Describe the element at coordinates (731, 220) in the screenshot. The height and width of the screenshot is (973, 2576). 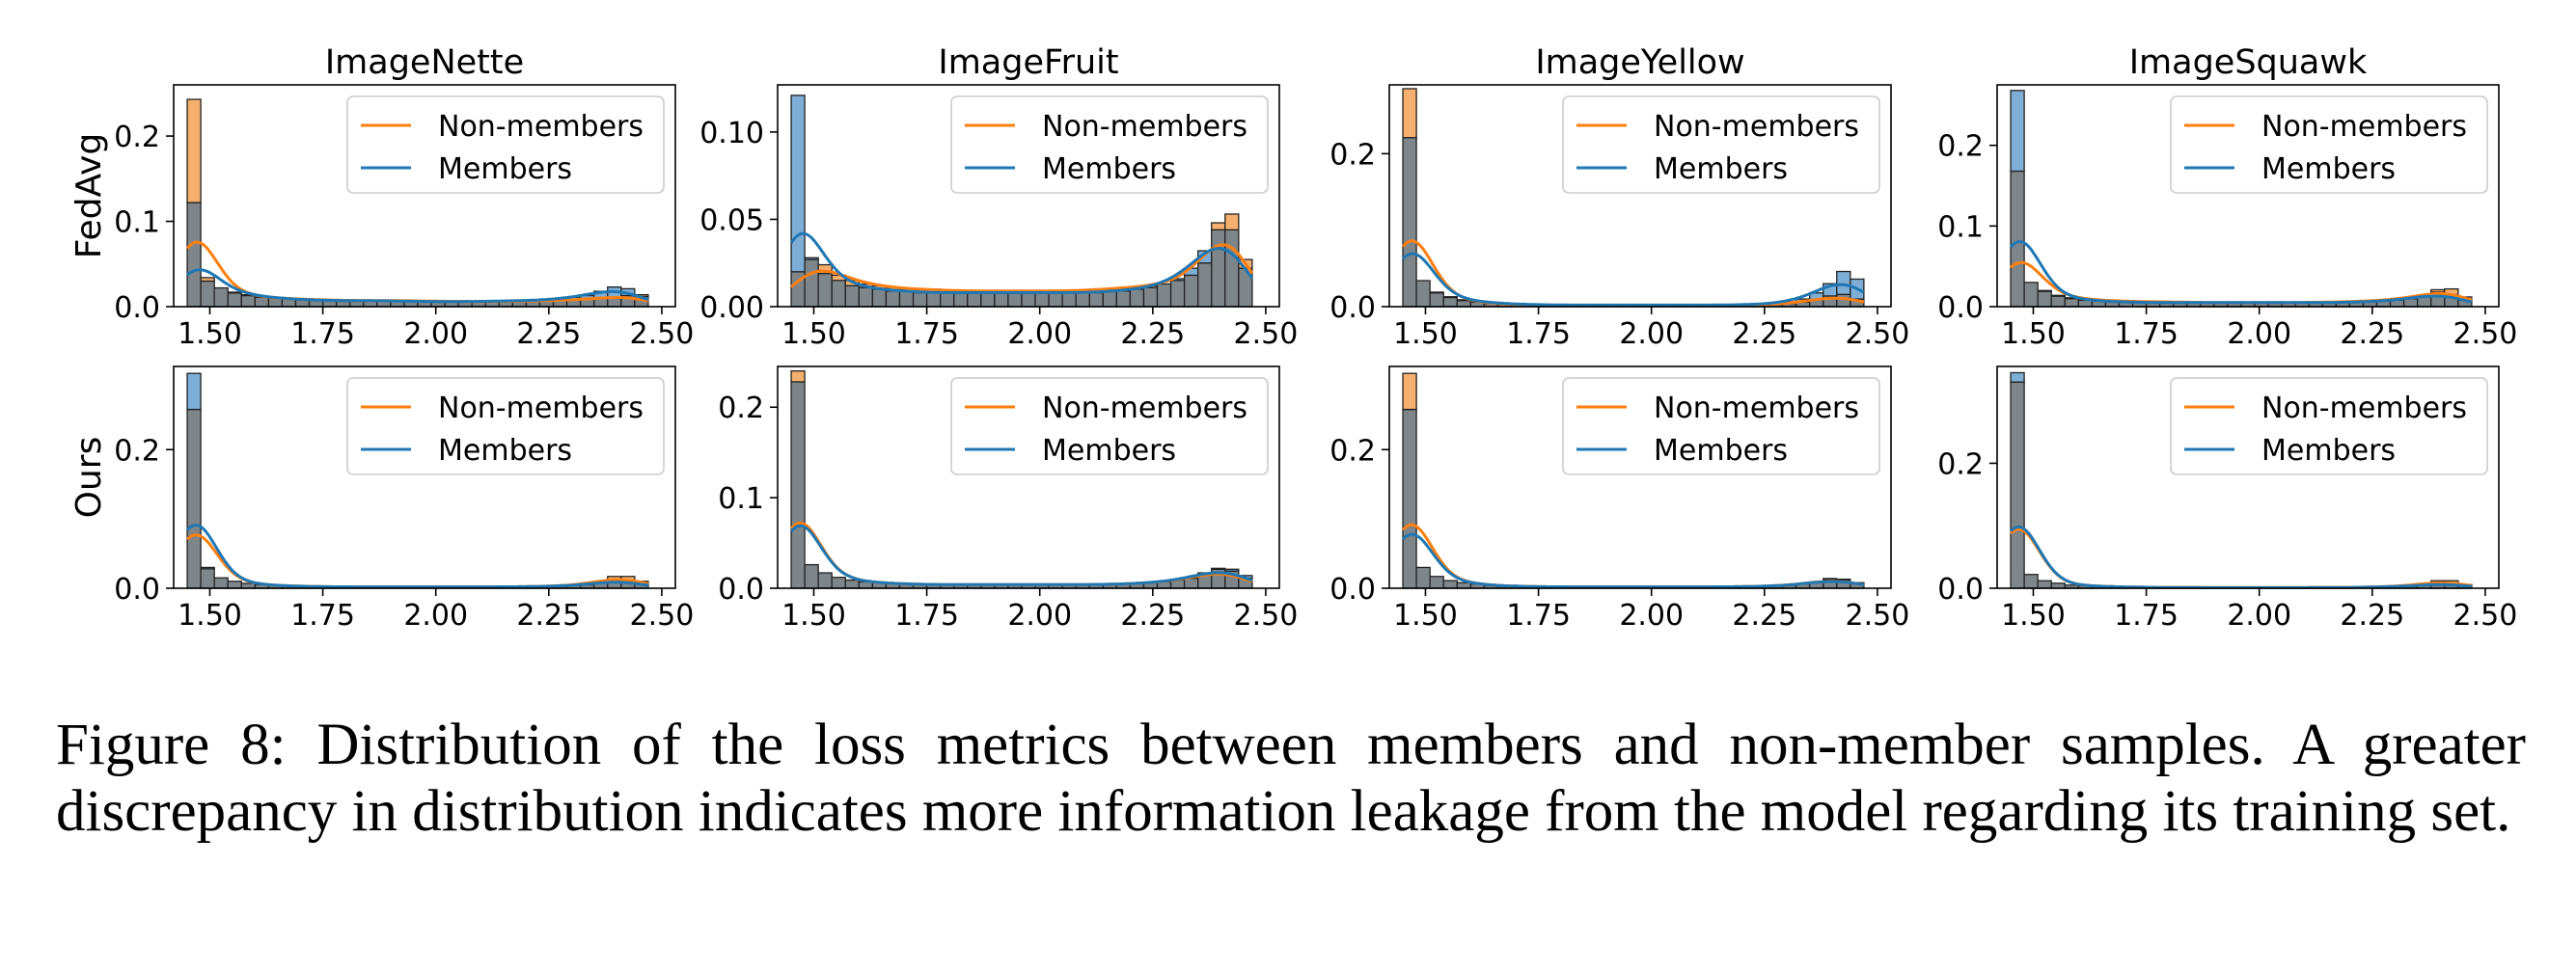
I see `y-tick-label: 0.05` at that location.